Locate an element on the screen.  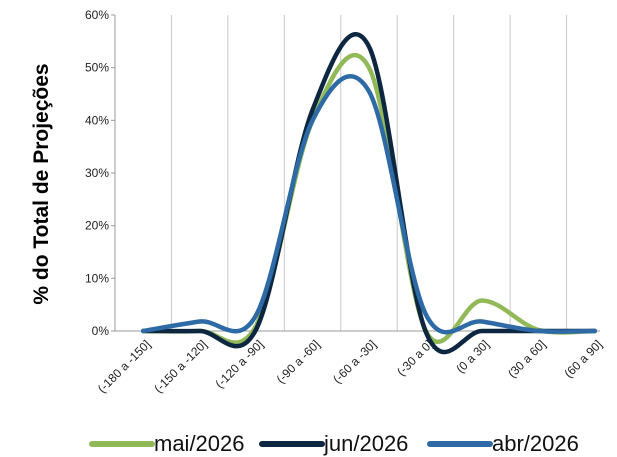
x-tick-label: (-180 a -150] is located at coordinates (124, 366).